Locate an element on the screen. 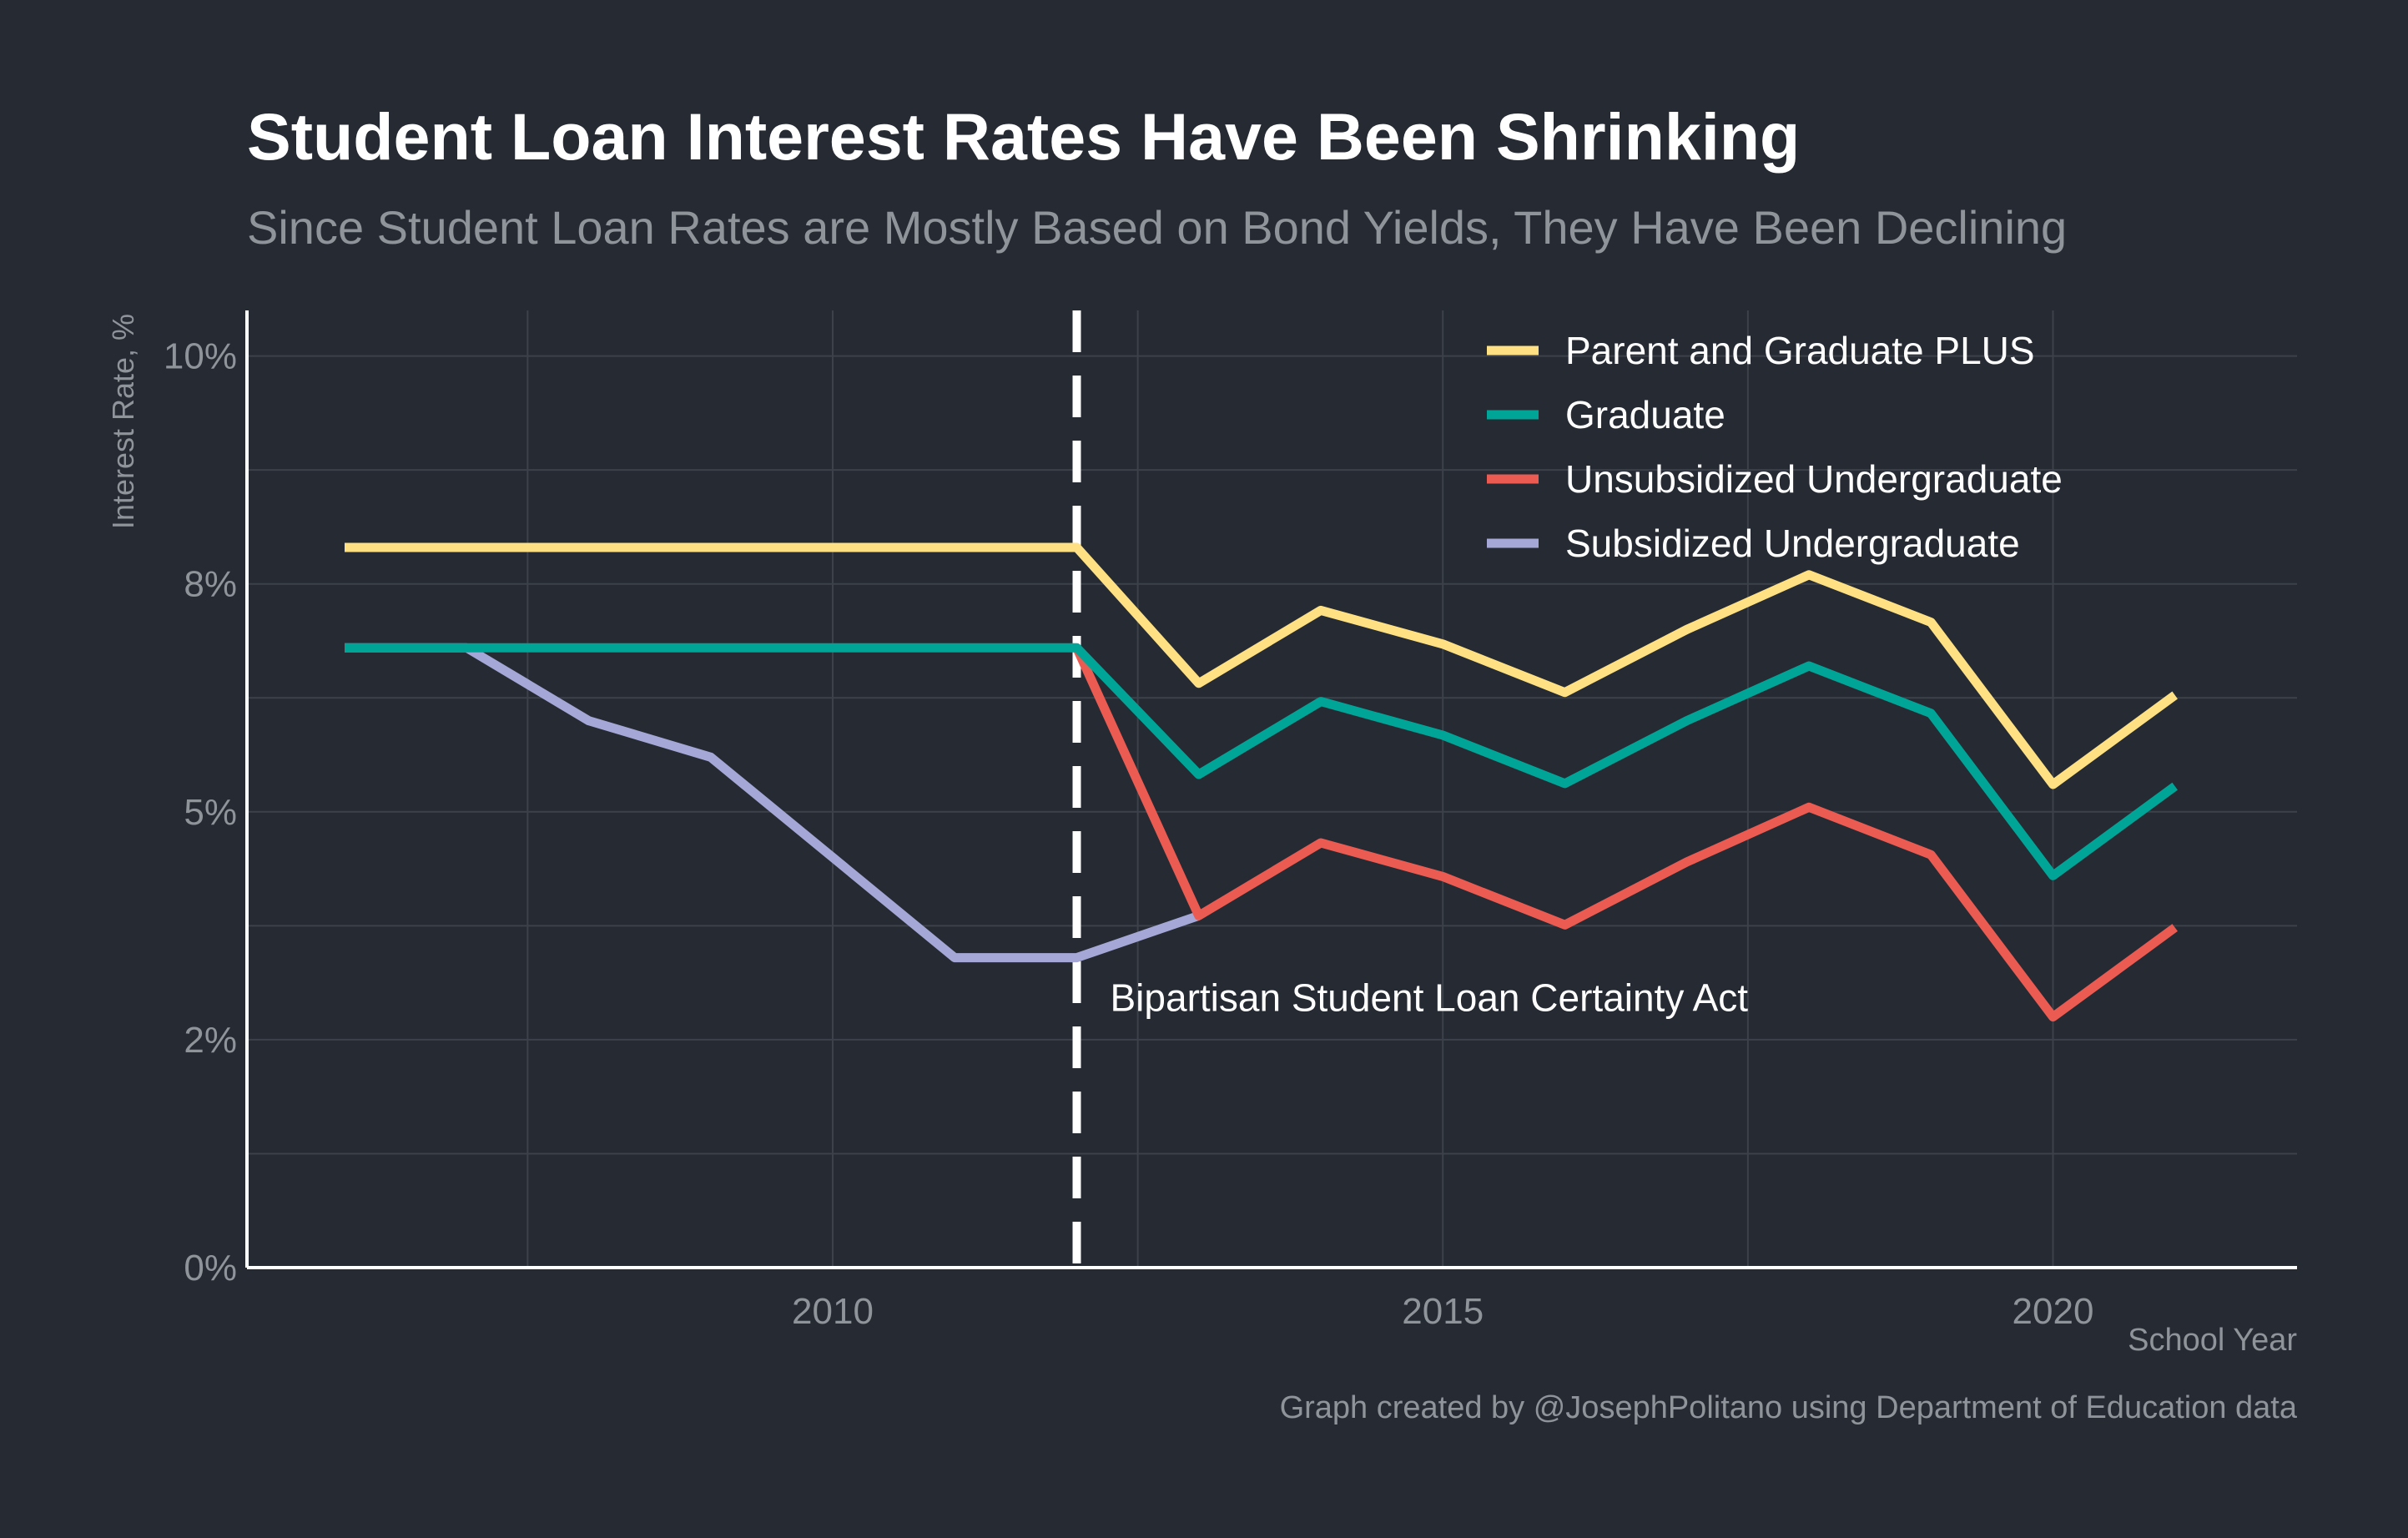  legend-label: Unsubsidized Undergraduate is located at coordinates (1814, 479).